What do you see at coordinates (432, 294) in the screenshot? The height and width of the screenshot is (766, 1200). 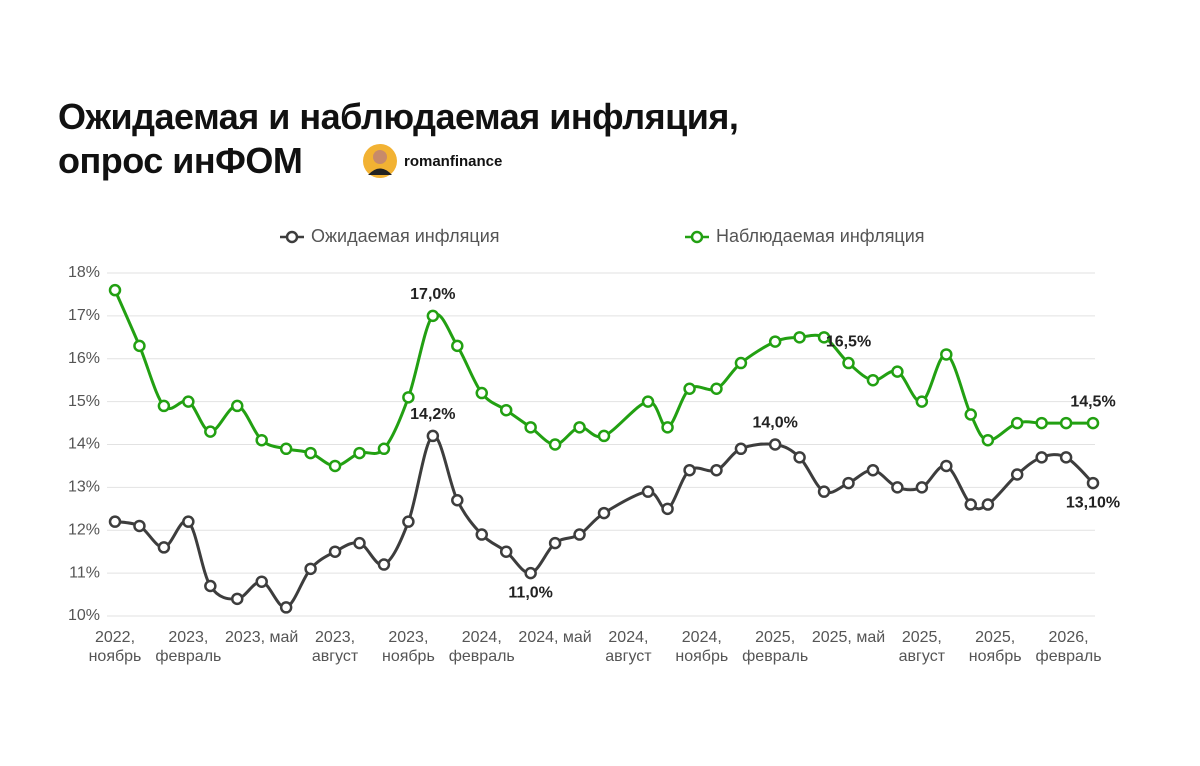 I see `data-label: 17,0%` at bounding box center [432, 294].